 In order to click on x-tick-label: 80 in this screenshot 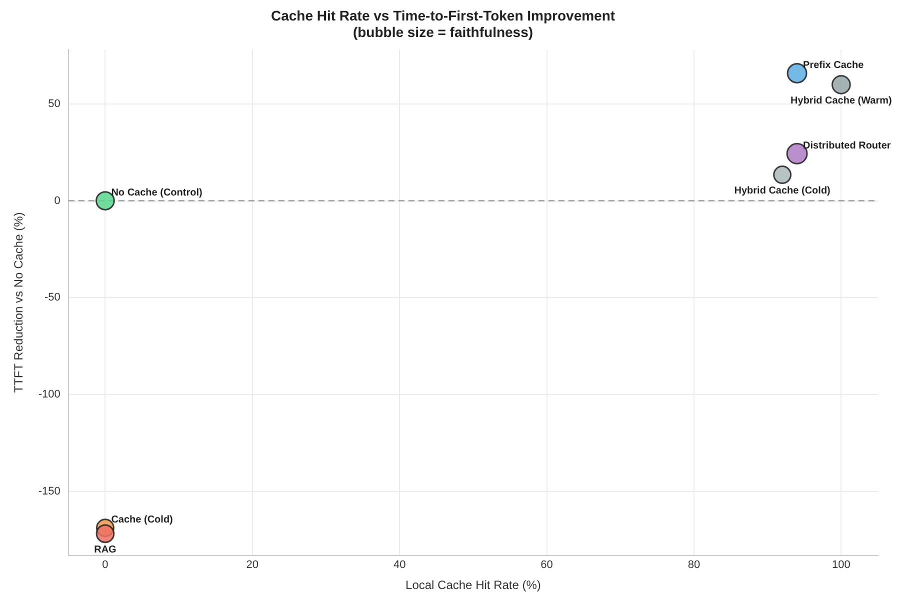, I will do `click(694, 565)`.